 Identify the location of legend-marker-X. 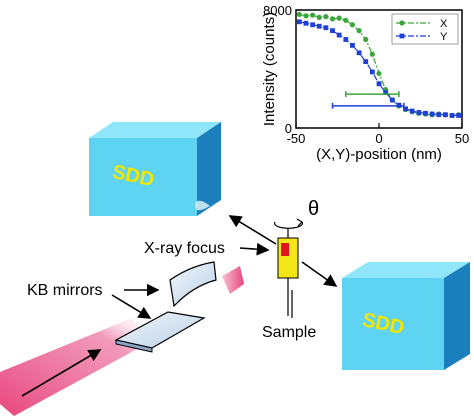
(402, 23).